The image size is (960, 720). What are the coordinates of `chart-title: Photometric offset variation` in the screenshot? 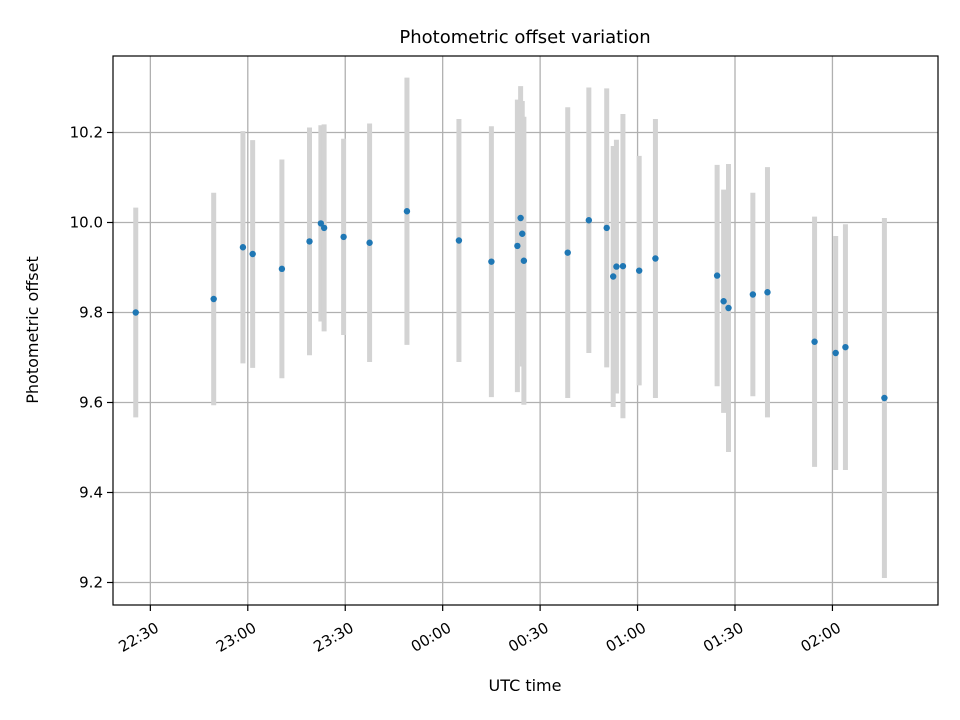 It's located at (524, 37).